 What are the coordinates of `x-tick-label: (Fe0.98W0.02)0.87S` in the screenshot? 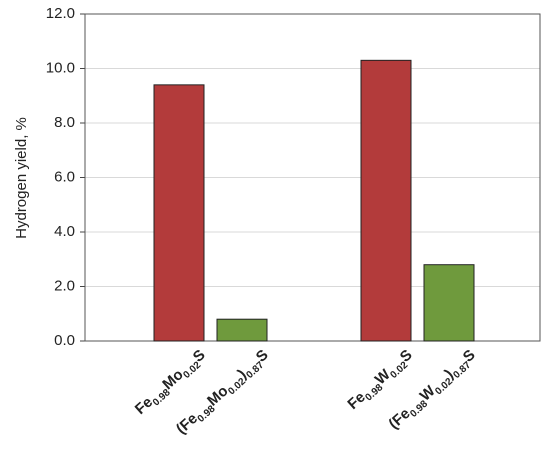 It's located at (432, 390).